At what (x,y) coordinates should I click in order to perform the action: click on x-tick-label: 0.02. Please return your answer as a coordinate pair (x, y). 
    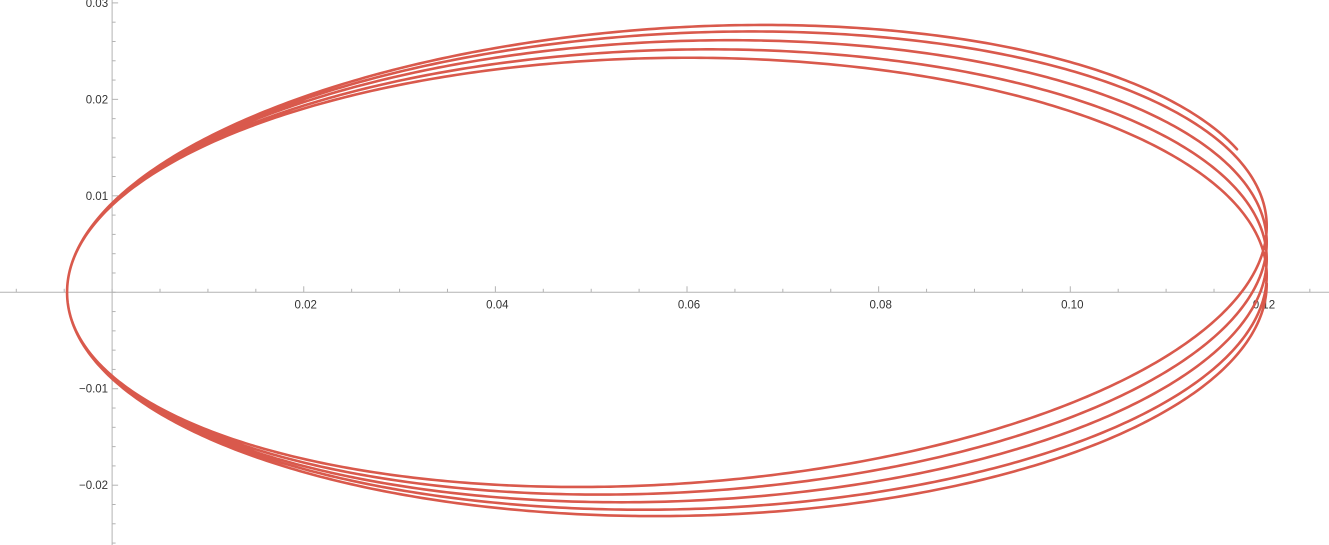
    Looking at the image, I should click on (306, 305).